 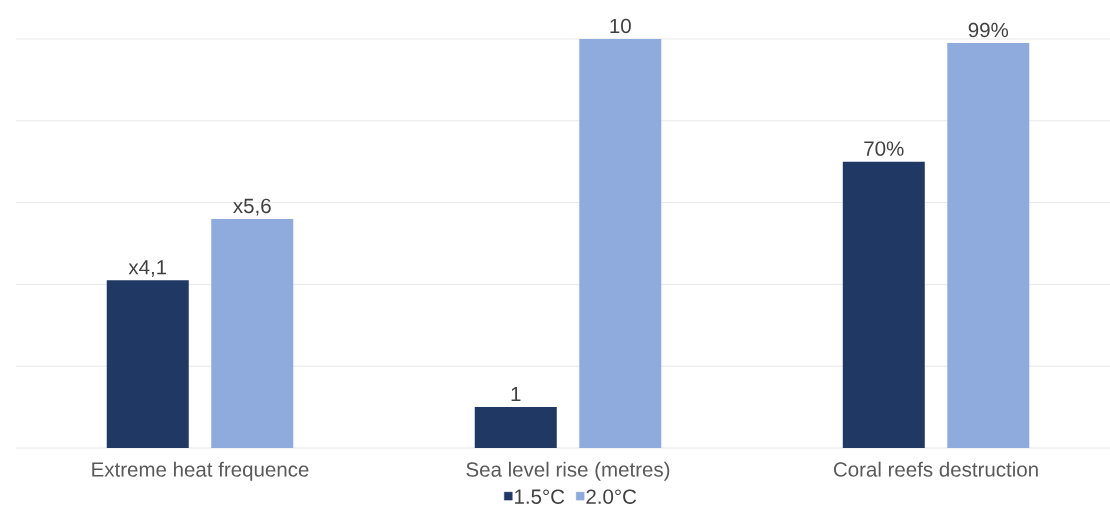 What do you see at coordinates (611, 496) in the screenshot?
I see `legend-label: 2.0°C` at bounding box center [611, 496].